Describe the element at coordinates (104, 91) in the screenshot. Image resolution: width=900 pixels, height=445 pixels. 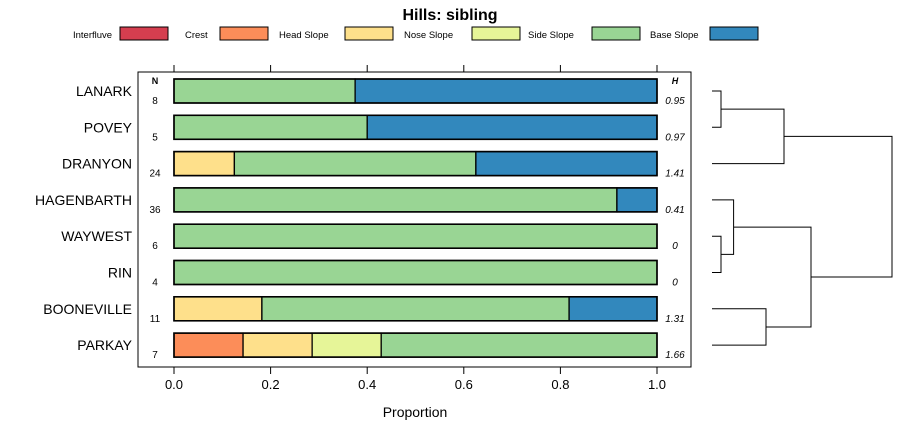
I see `row-label: LANARK` at that location.